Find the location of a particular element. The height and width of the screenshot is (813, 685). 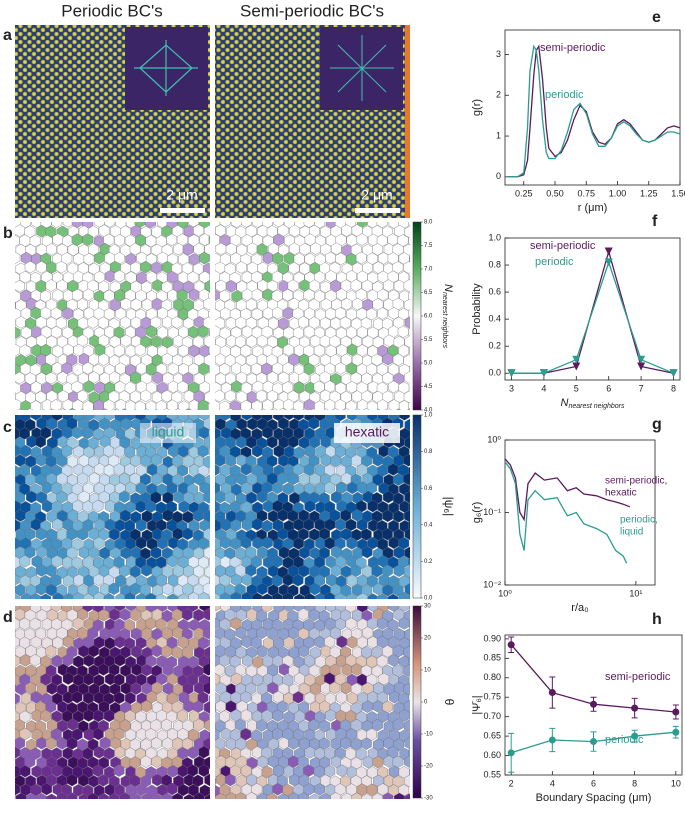

y-tick-label: 0.6 is located at coordinates (494, 291).